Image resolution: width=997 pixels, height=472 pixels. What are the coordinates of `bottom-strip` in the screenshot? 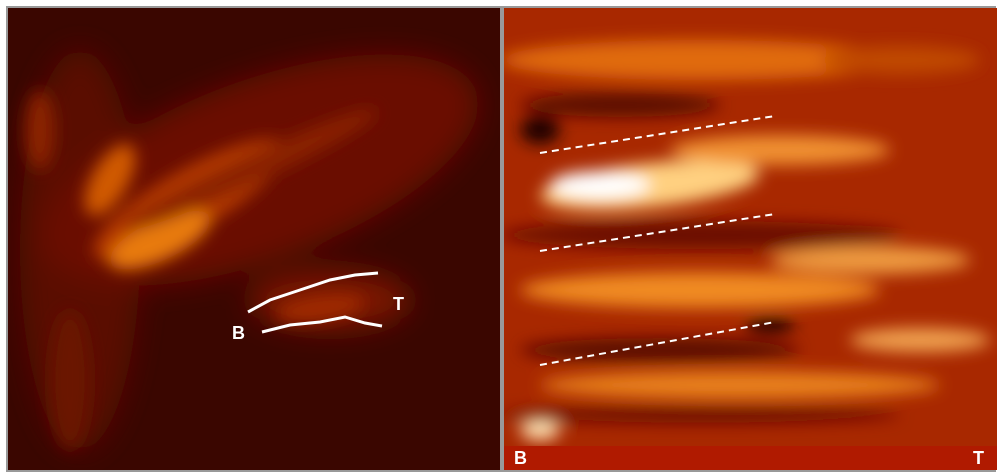 It's located at (750, 458).